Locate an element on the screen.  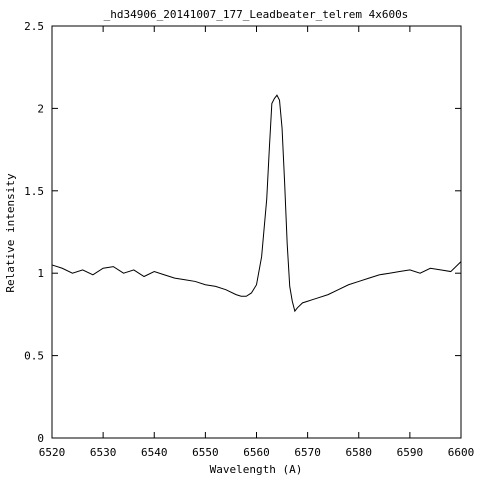
y-tick-label: 2.5 is located at coordinates (34, 26).